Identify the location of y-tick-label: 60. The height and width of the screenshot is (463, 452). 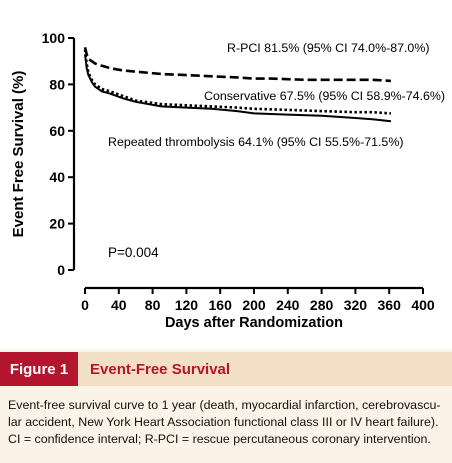
(57, 131).